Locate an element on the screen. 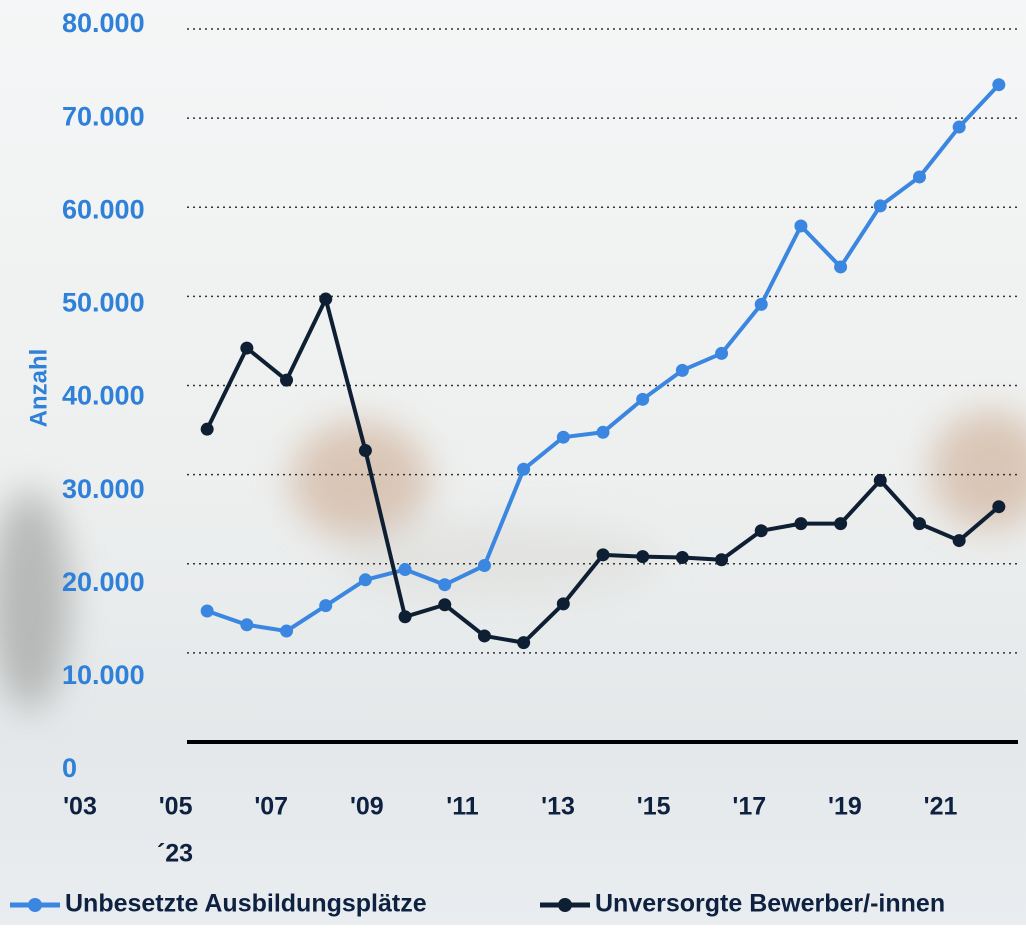  x-tick-label: '07 is located at coordinates (271, 807).